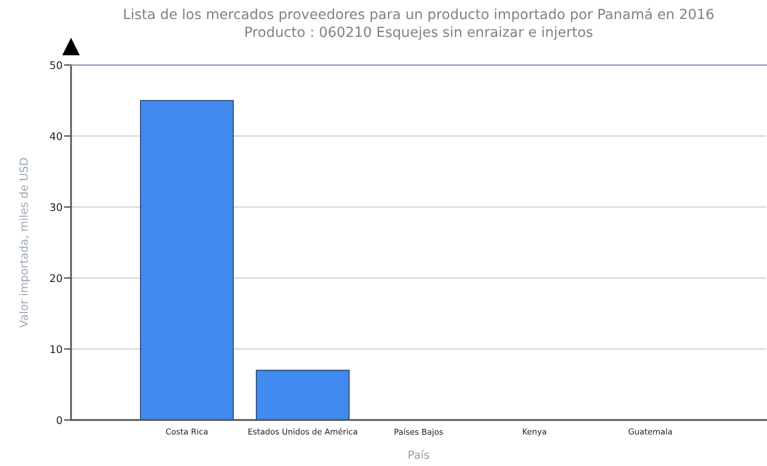 This screenshot has width=767, height=466. What do you see at coordinates (187, 431) in the screenshot?
I see `x-tick-label: Costa Rica` at bounding box center [187, 431].